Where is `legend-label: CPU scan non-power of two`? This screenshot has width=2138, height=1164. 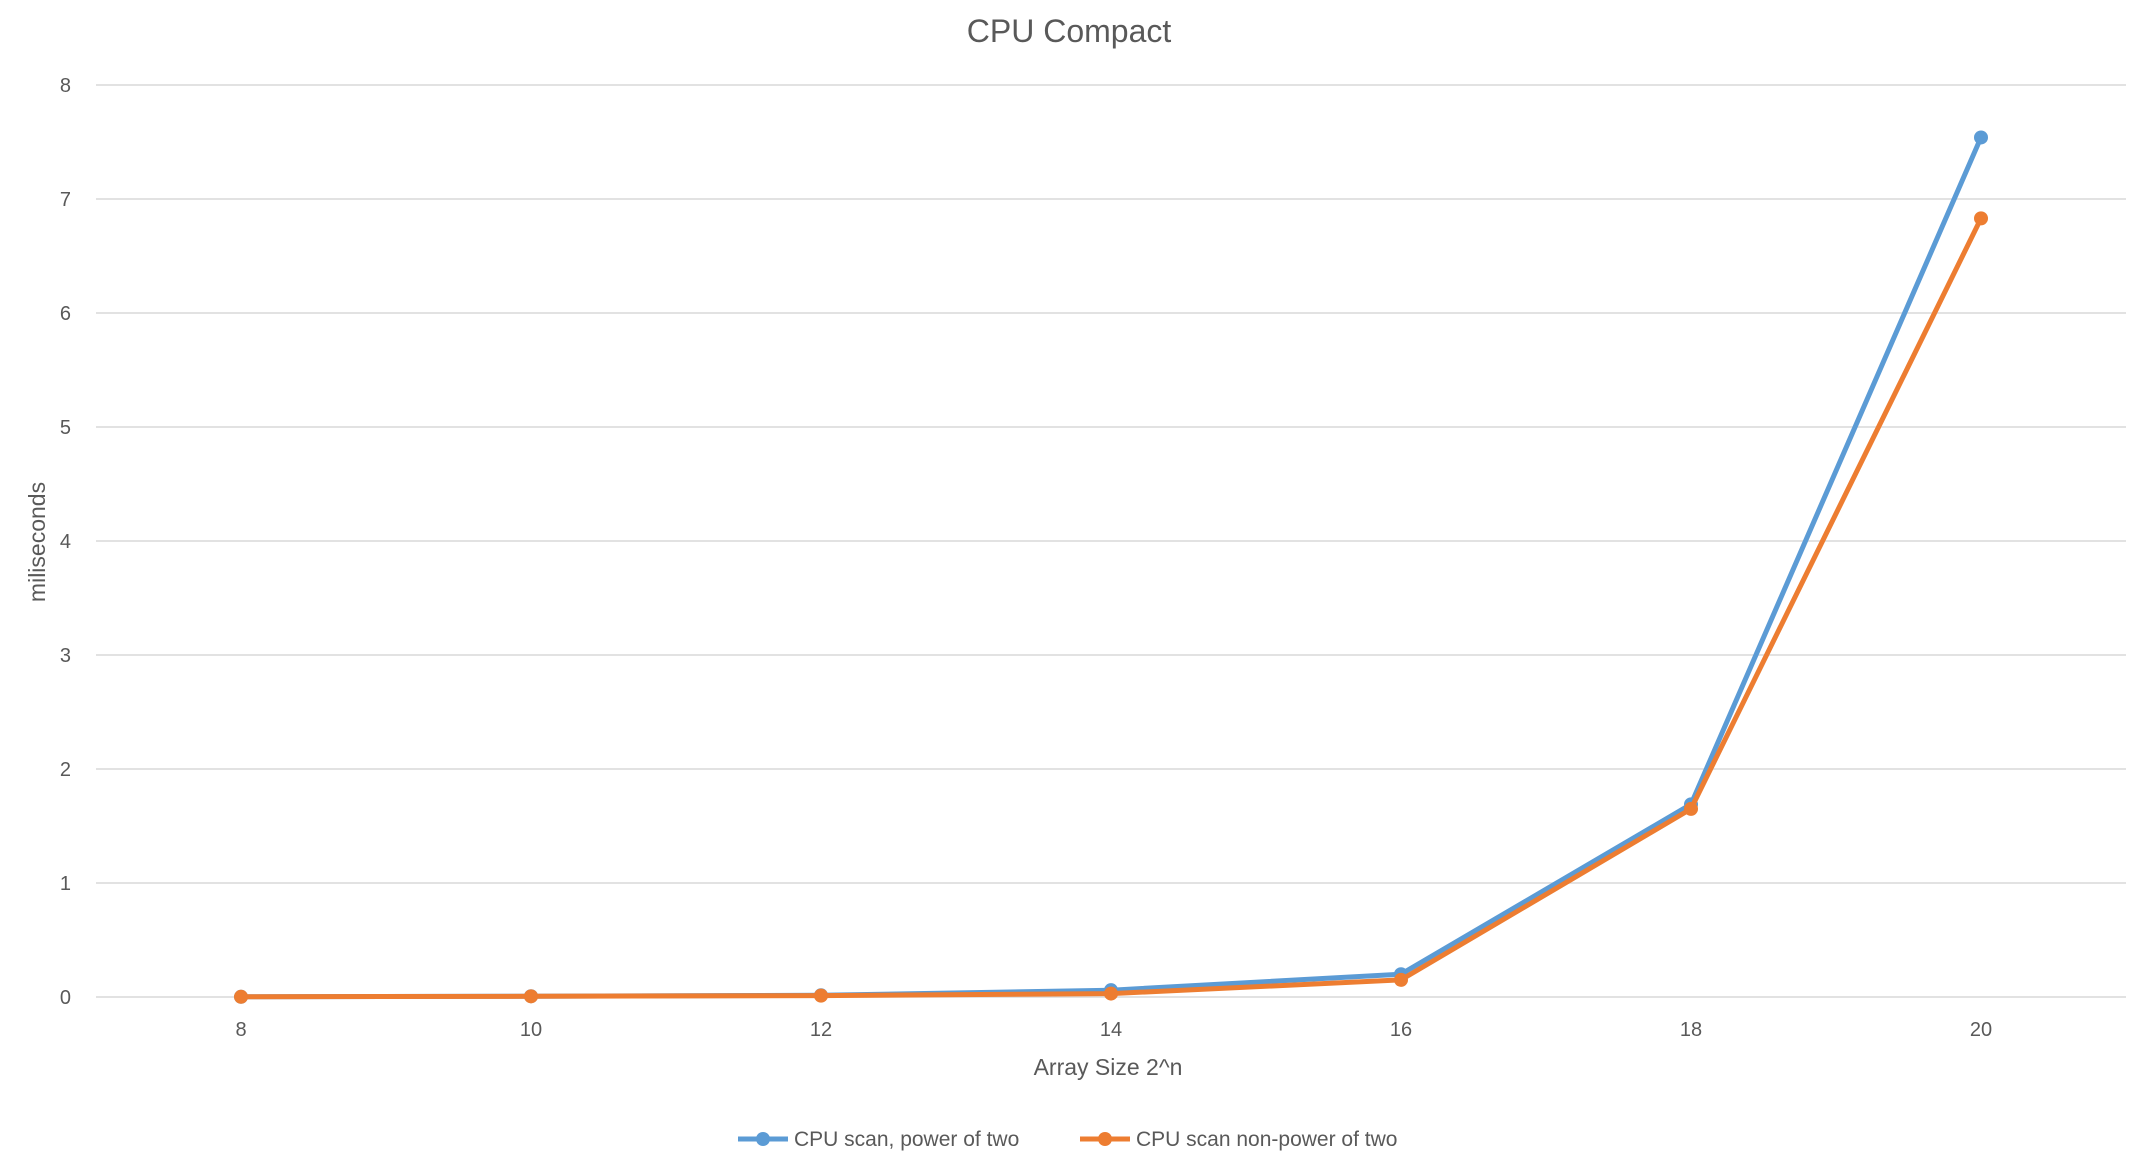 legend-label: CPU scan non-power of two is located at coordinates (1266, 1139).